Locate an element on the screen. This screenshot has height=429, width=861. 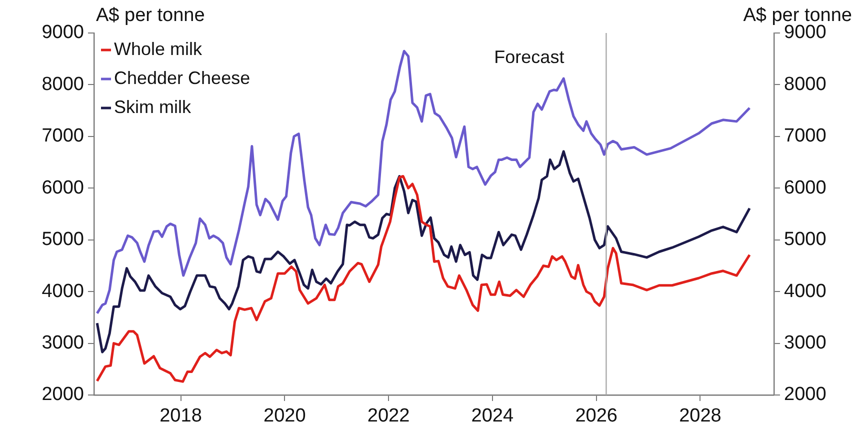
y-tick-label: 5000 is located at coordinates (63, 239).